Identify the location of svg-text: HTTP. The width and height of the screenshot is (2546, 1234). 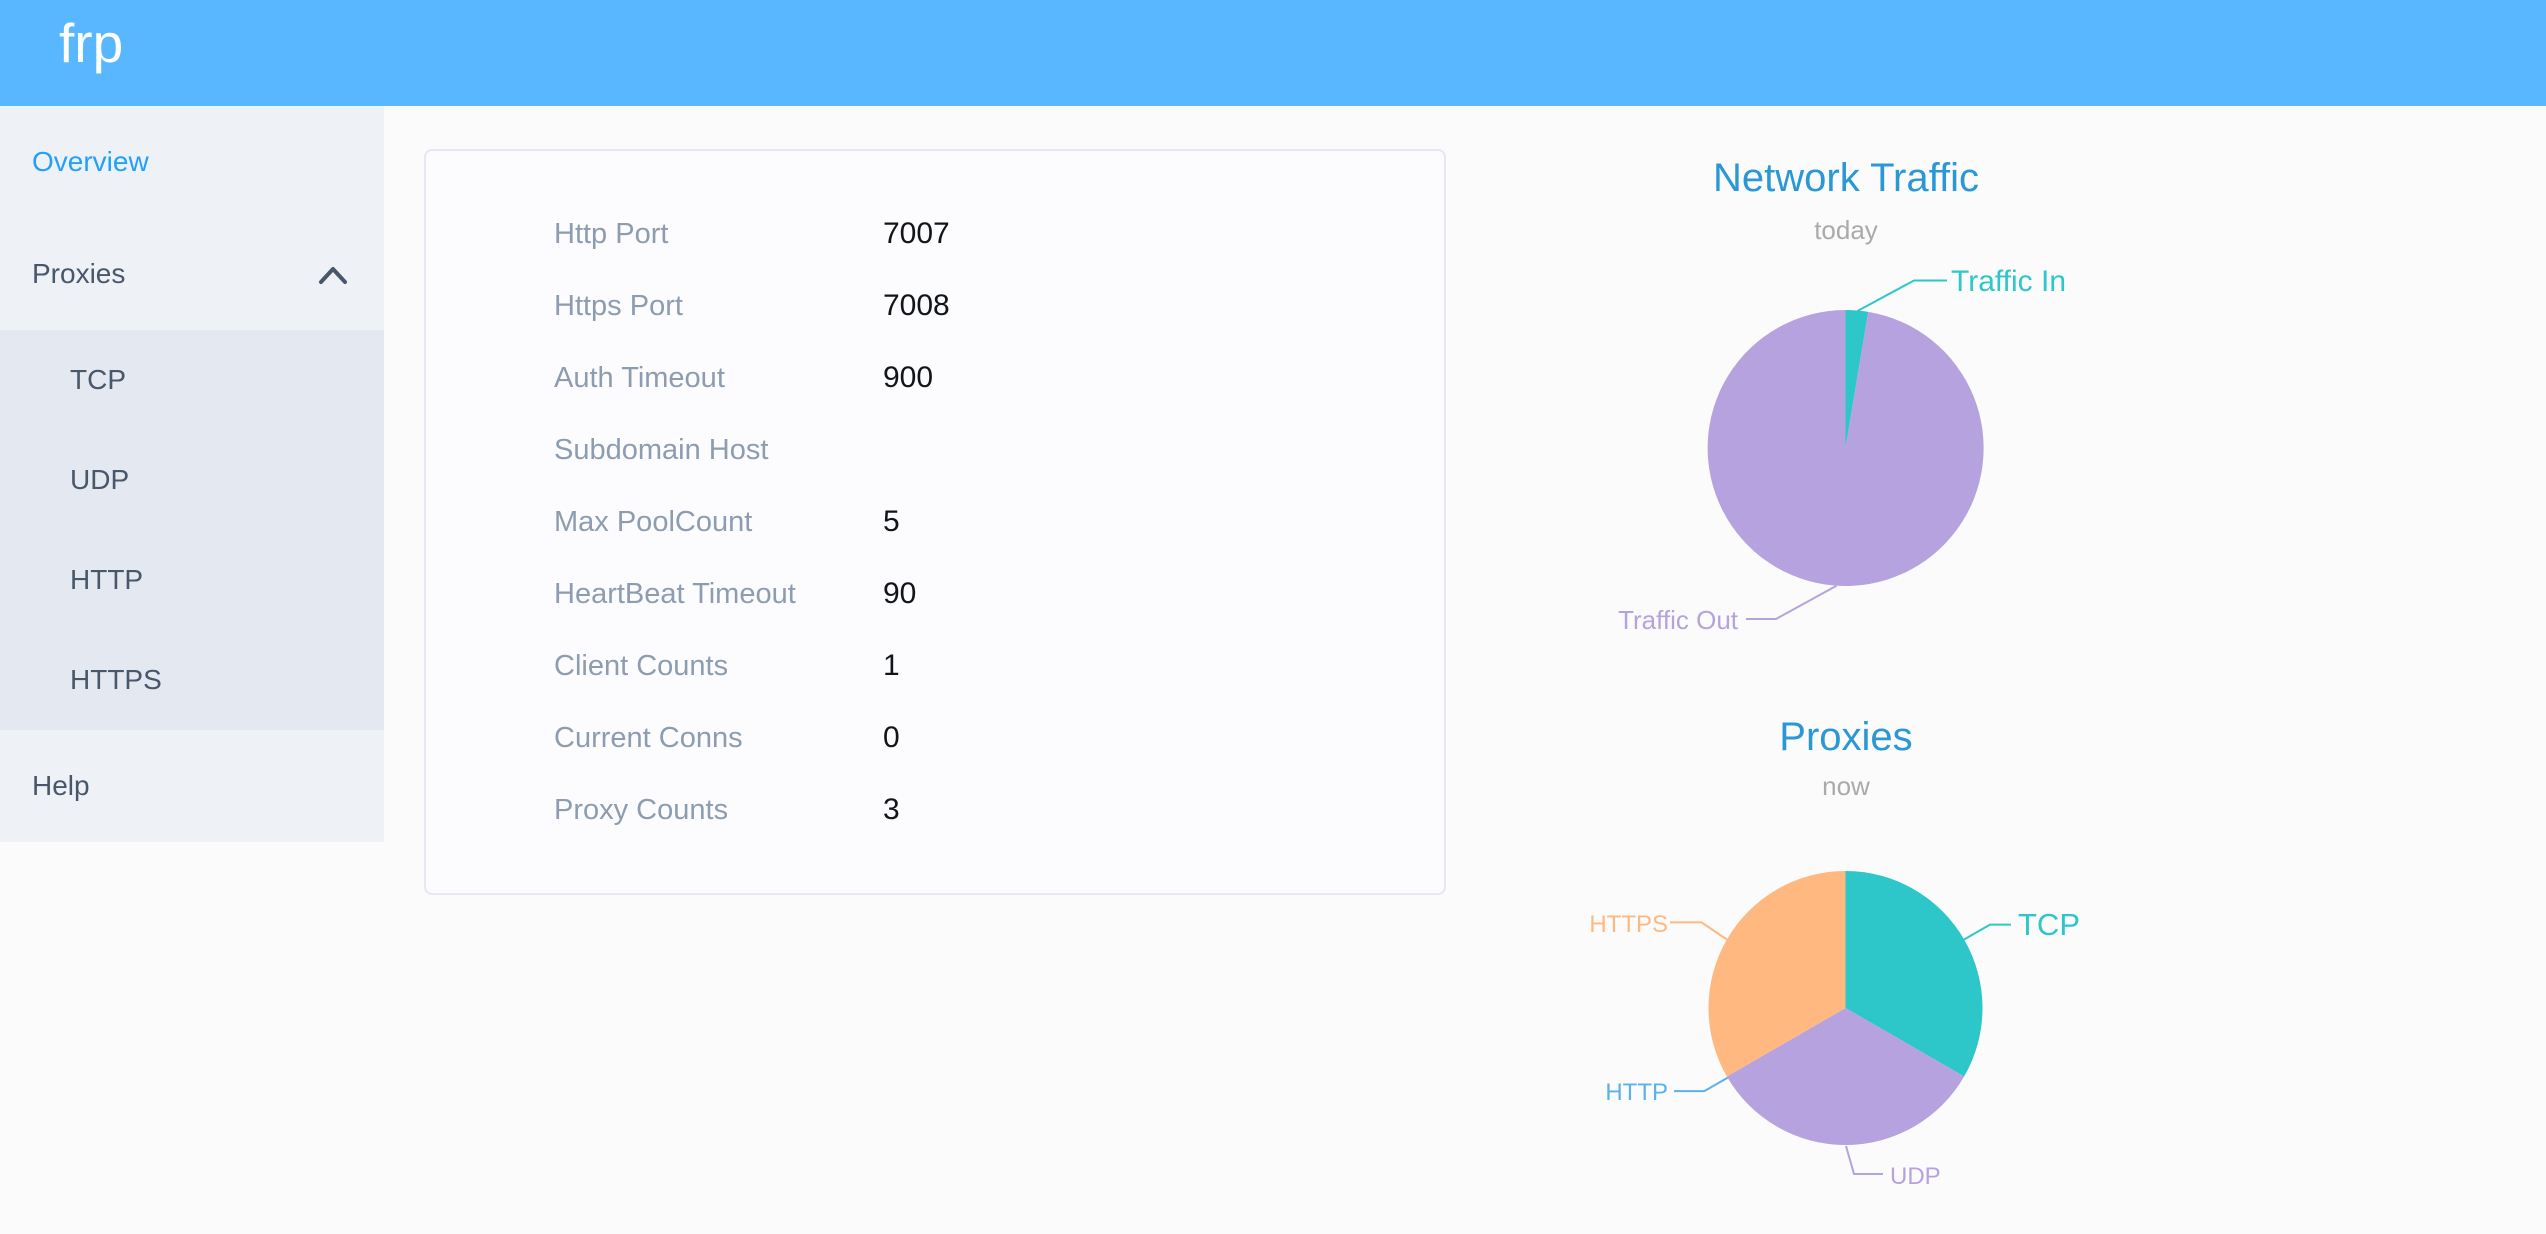
(1636, 1092).